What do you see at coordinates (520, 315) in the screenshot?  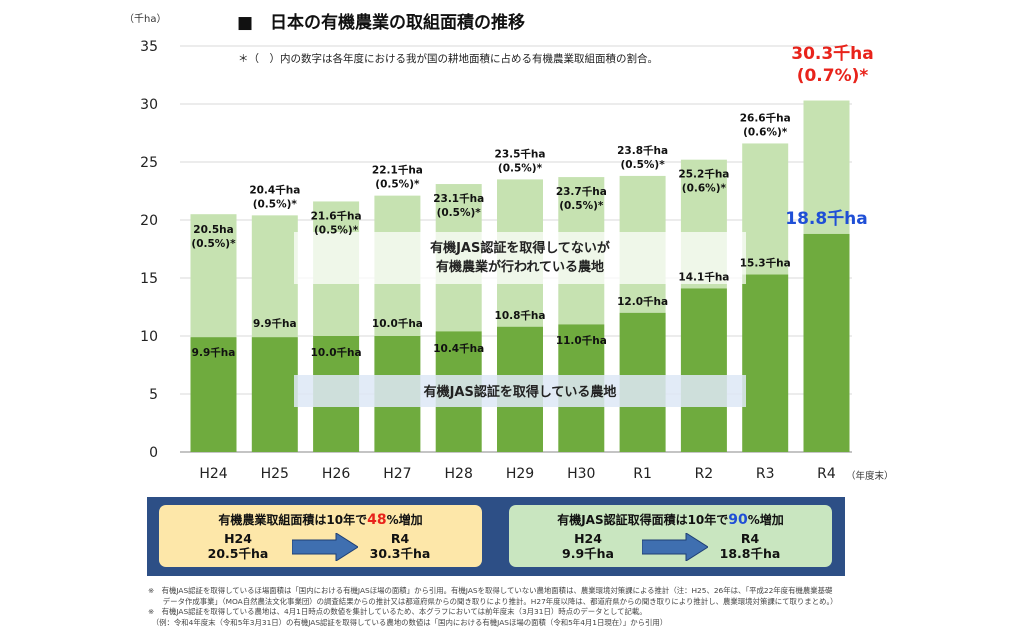 I see `jas-value-label: 10.8千ha` at bounding box center [520, 315].